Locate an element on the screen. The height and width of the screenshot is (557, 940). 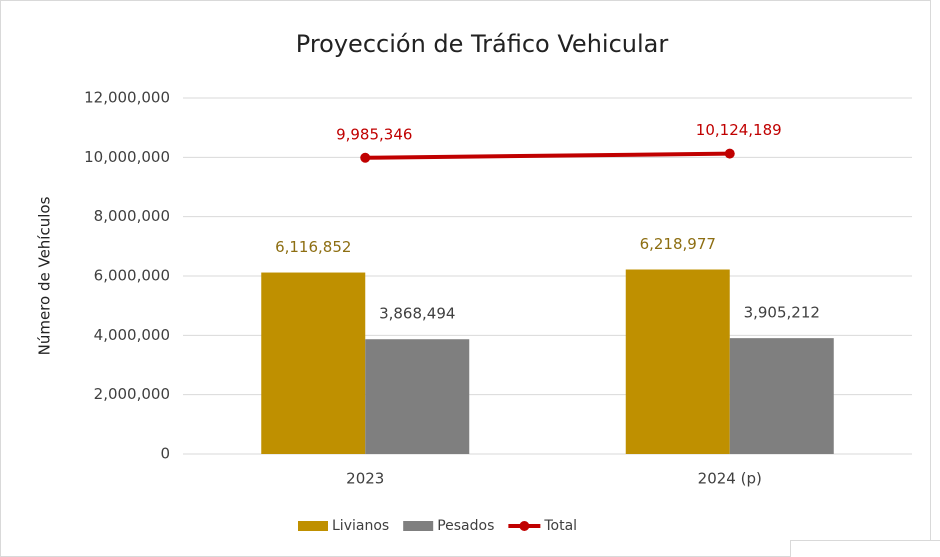
chart-title: Proyección de Tráfico Vehicular is located at coordinates (482, 44).